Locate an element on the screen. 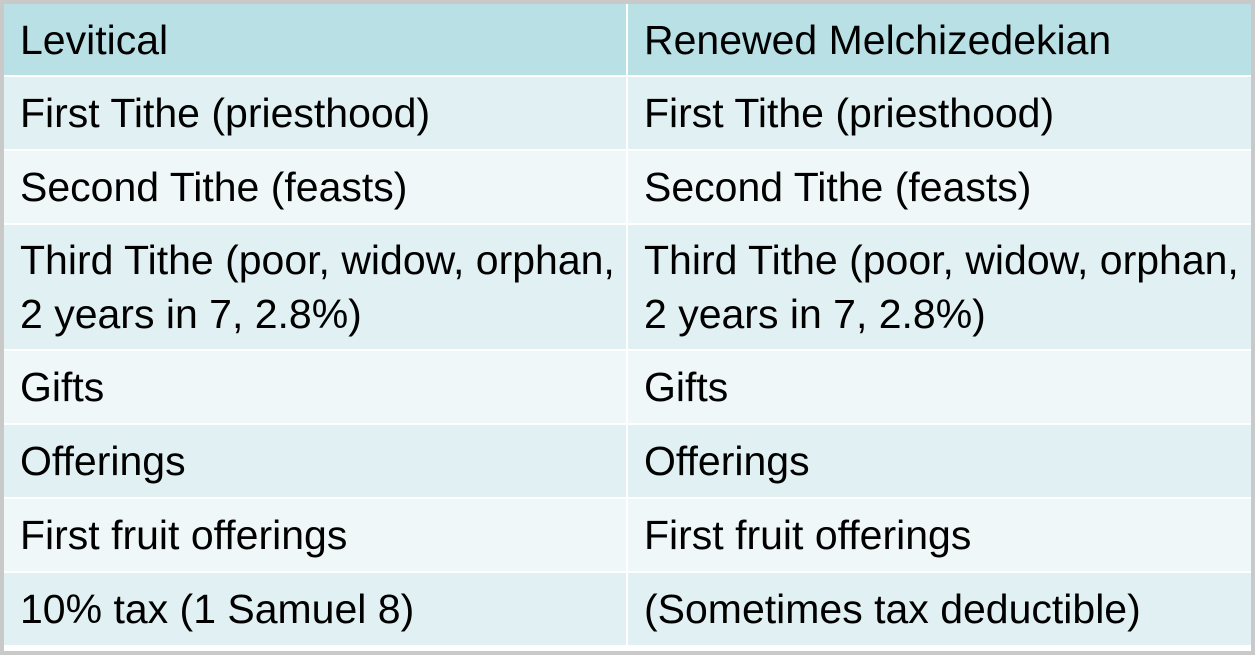 This screenshot has width=1255, height=655. header-row: Levitical Renewed Melchizedekian is located at coordinates (627, 39).